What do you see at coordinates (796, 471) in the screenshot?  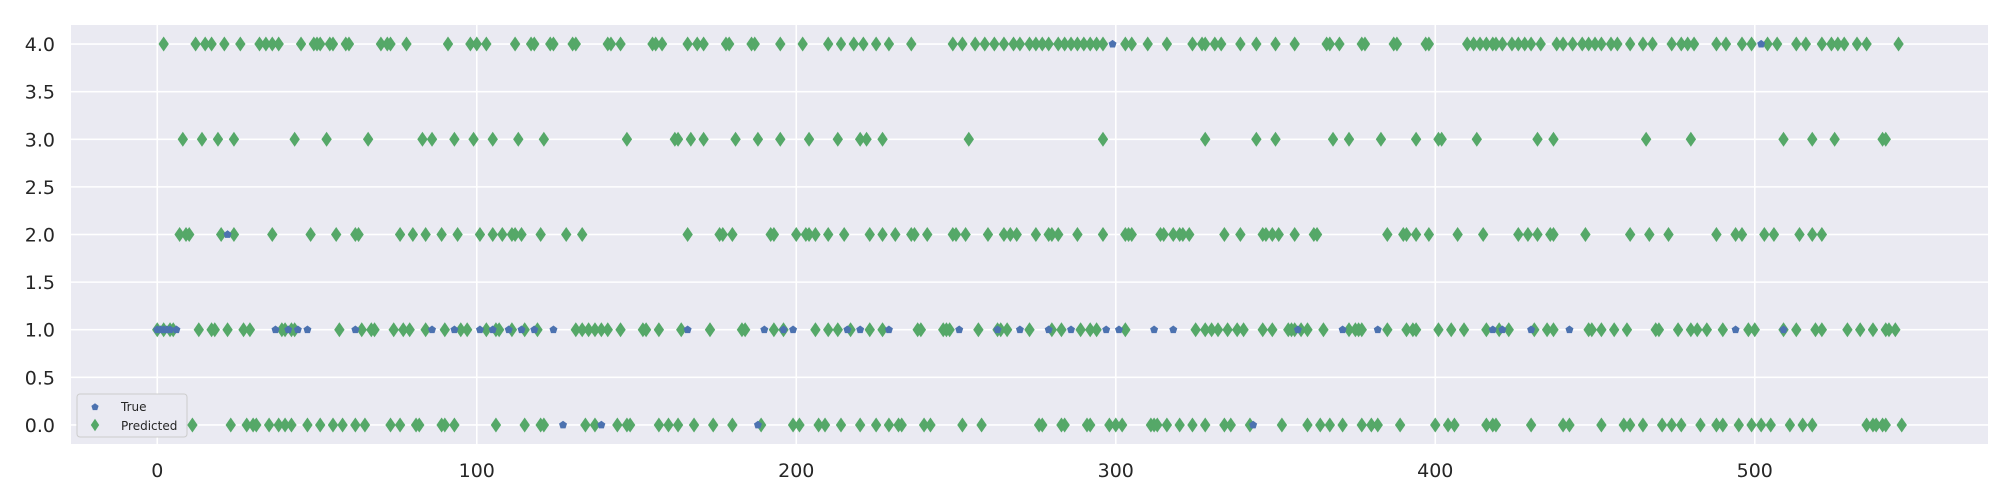 I see `x-tick-label: 200` at bounding box center [796, 471].